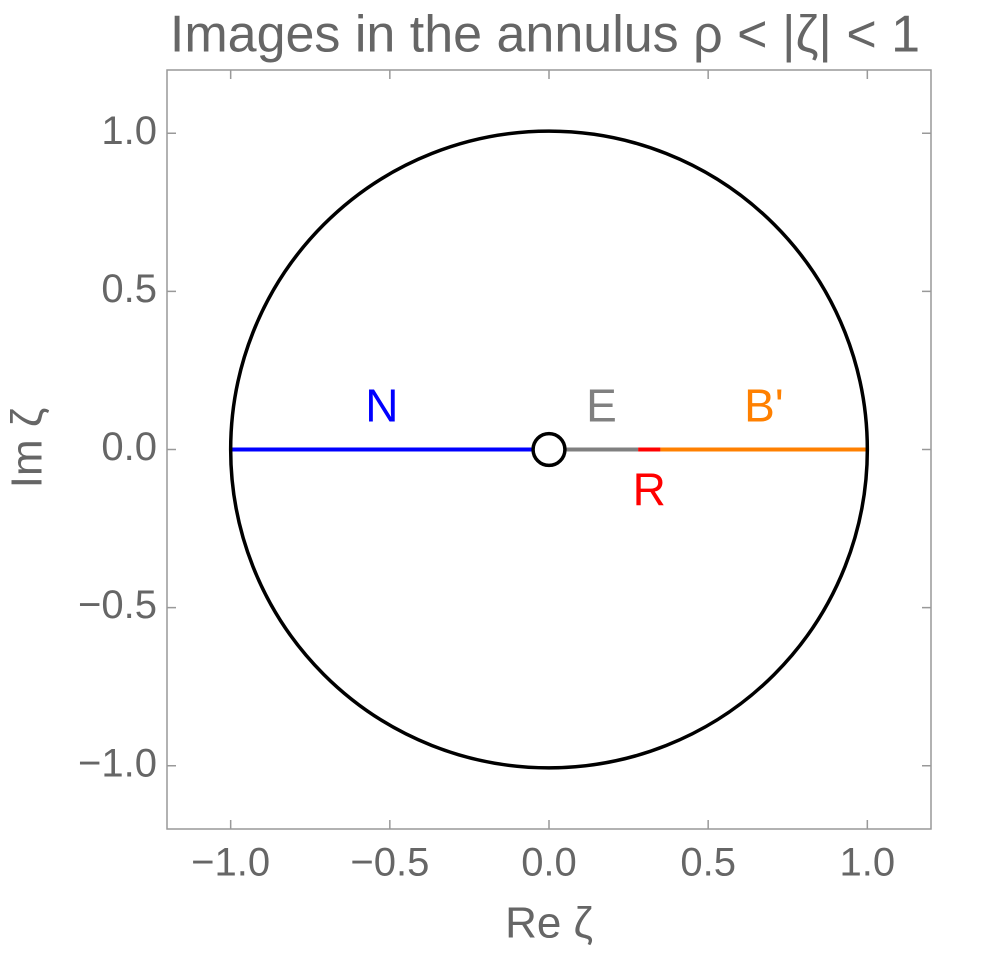 The height and width of the screenshot is (959, 997). What do you see at coordinates (129, 131) in the screenshot?
I see `y-tick-label: 1.0` at bounding box center [129, 131].